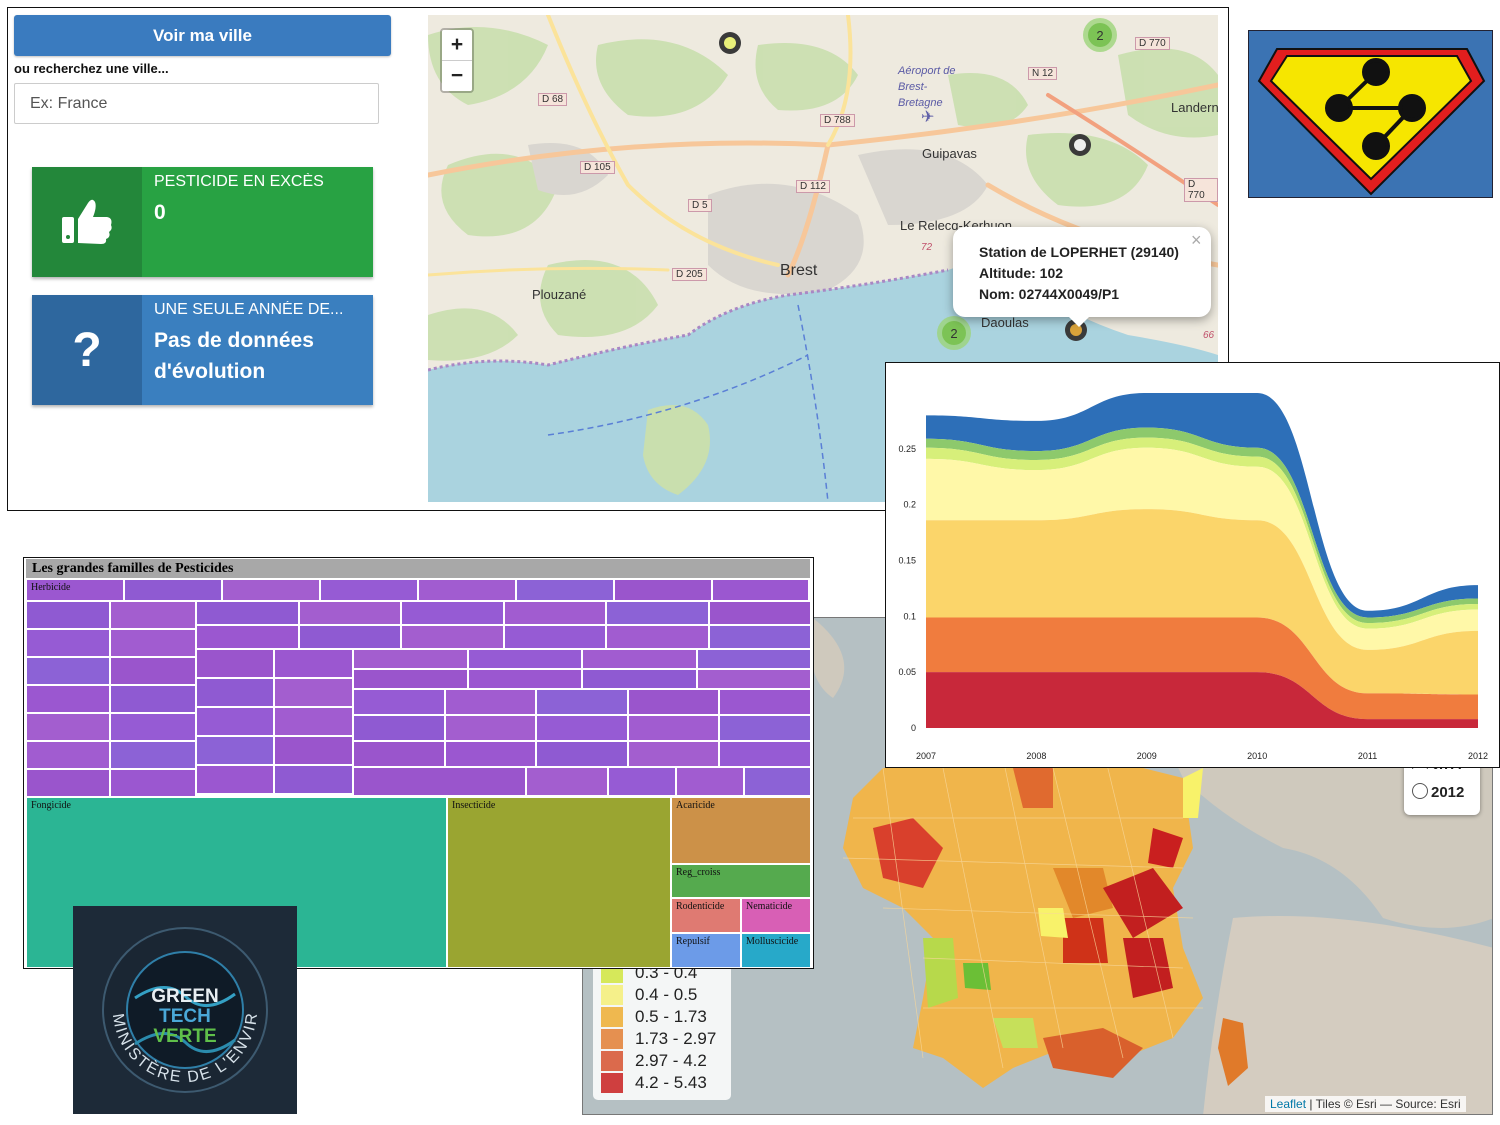  What do you see at coordinates (776, 950) in the screenshot?
I see `treemap-cell-molluscicide: Molluscicide` at bounding box center [776, 950].